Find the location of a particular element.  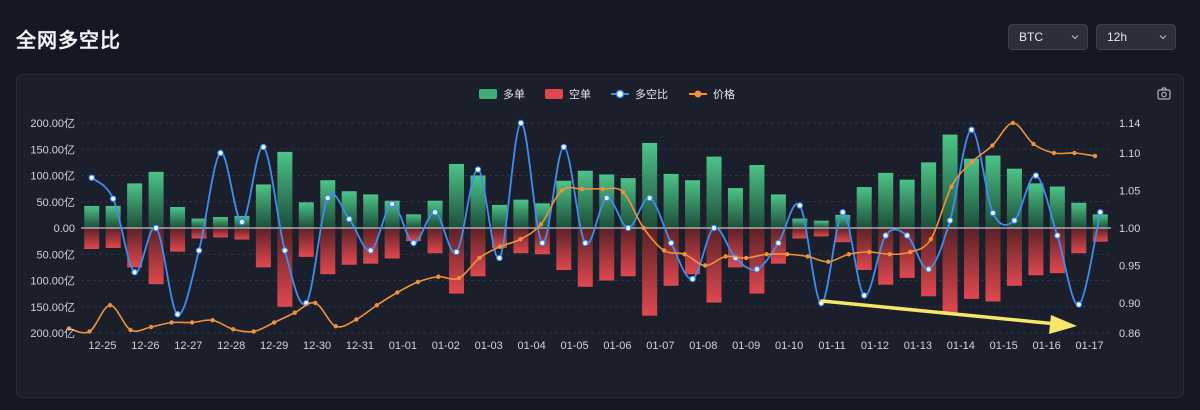

camera-icon is located at coordinates (1164, 93).